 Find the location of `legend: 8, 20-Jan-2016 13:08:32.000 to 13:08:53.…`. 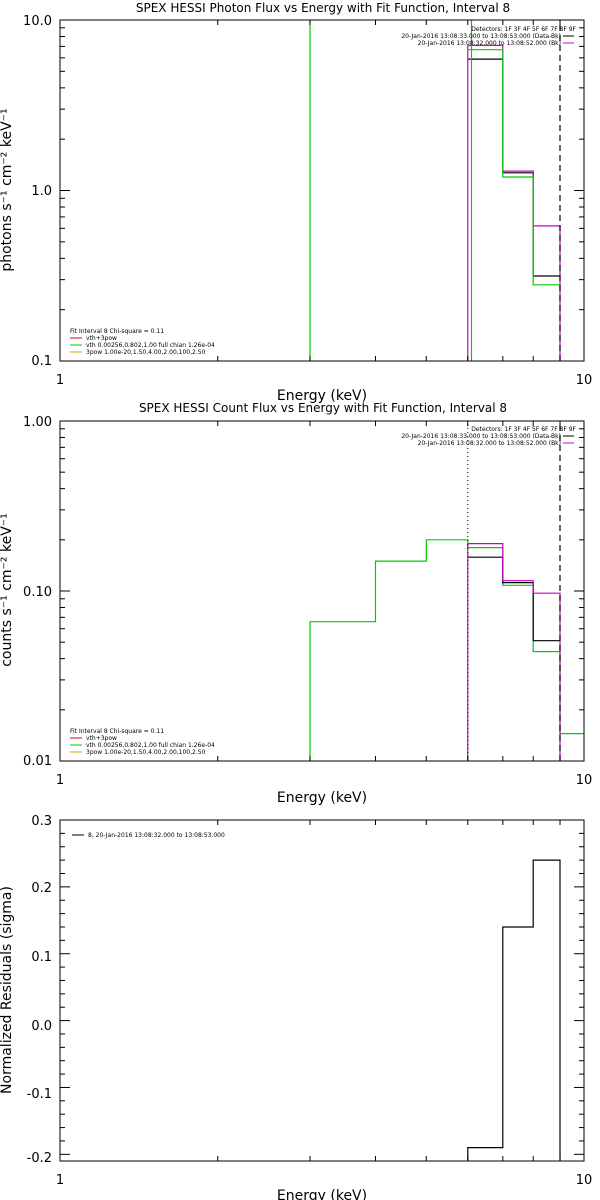

legend: 8, 20-Jan-2016 13:08:32.000 to 13:08:53.… is located at coordinates (148, 835).